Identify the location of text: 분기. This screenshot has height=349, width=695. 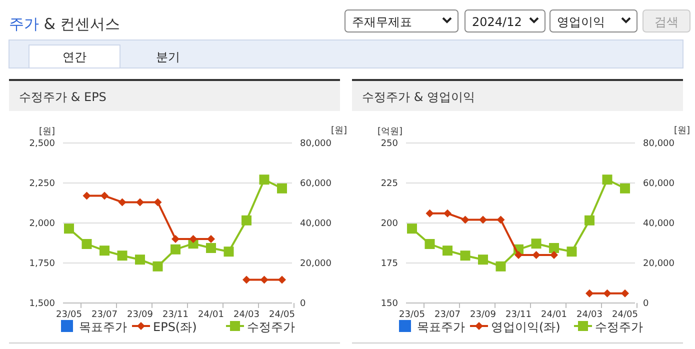
(168, 57).